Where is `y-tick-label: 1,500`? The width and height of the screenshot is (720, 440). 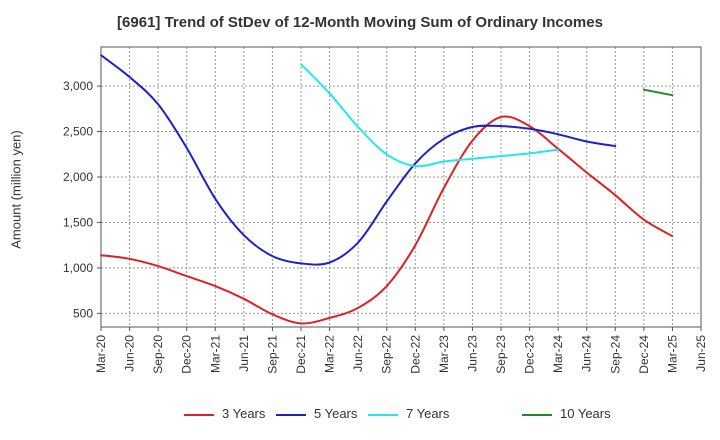 y-tick-label: 1,500 is located at coordinates (78, 222).